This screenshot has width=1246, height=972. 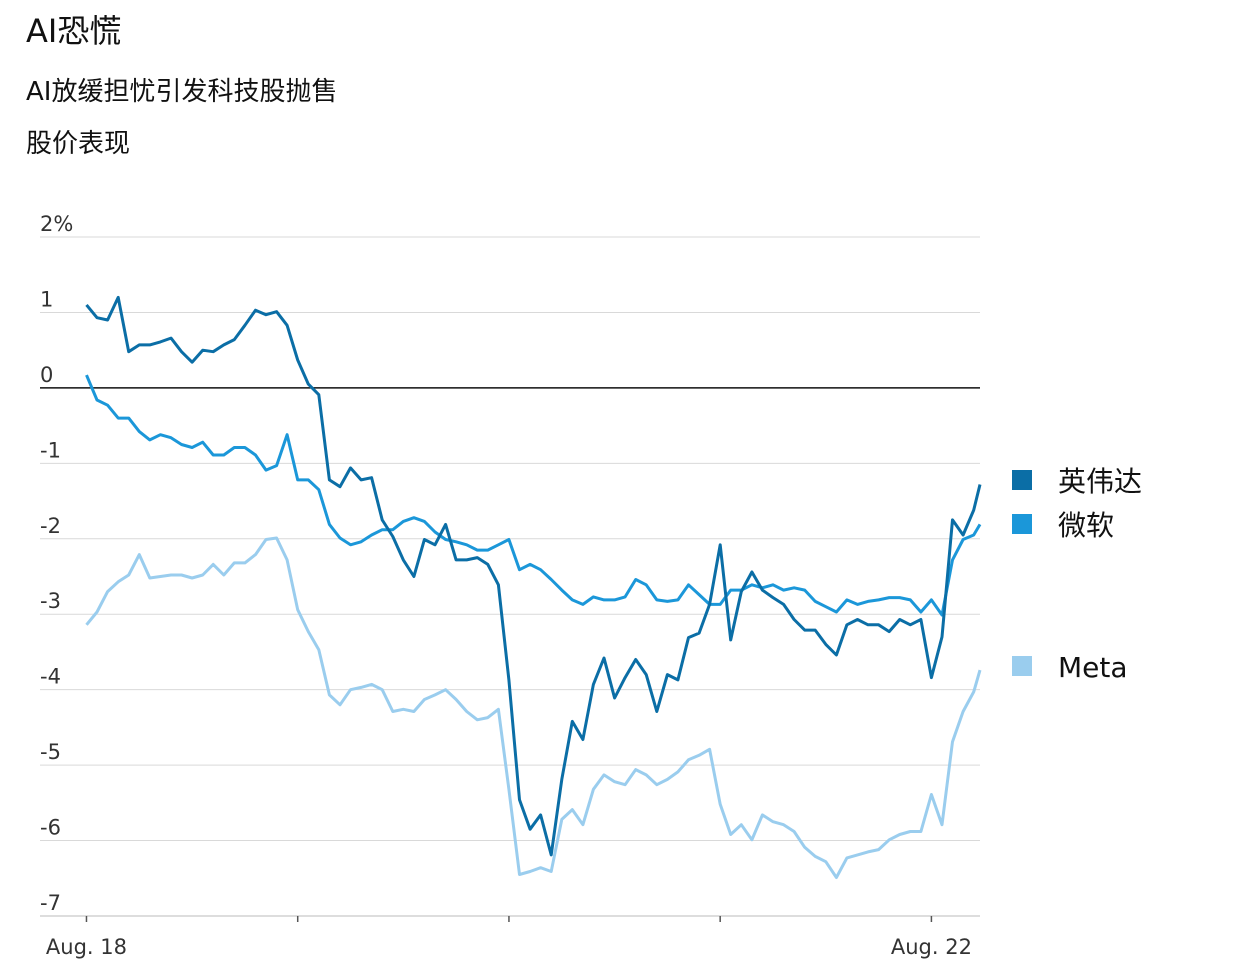 I want to click on y-tick-label: -7, so click(x=50, y=903).